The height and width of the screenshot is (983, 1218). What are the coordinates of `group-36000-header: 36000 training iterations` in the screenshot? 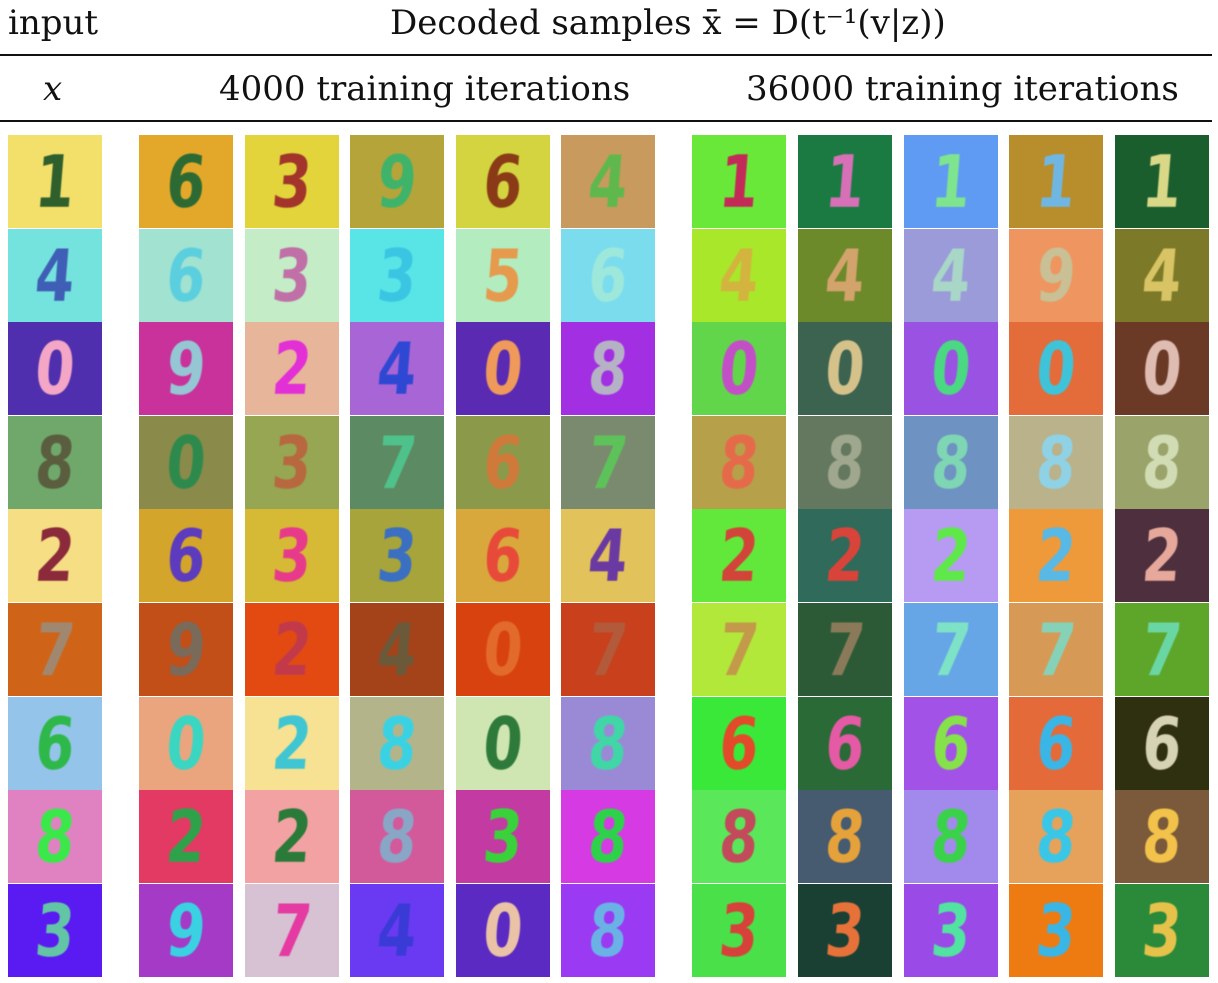 It's located at (962, 89).